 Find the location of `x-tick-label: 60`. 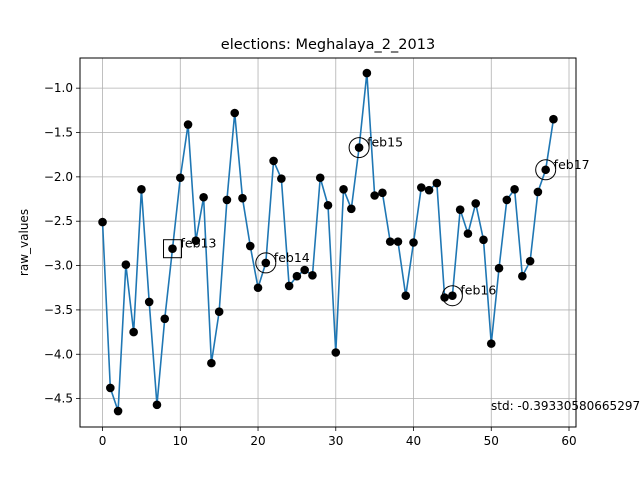

x-tick-label: 60 is located at coordinates (568, 441).